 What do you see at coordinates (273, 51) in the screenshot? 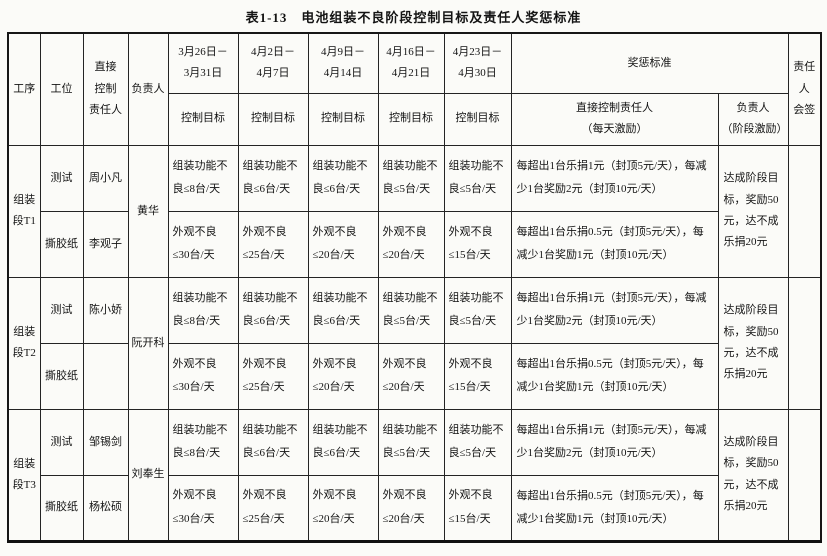
I see `period-line: 4月2日－` at bounding box center [273, 51].